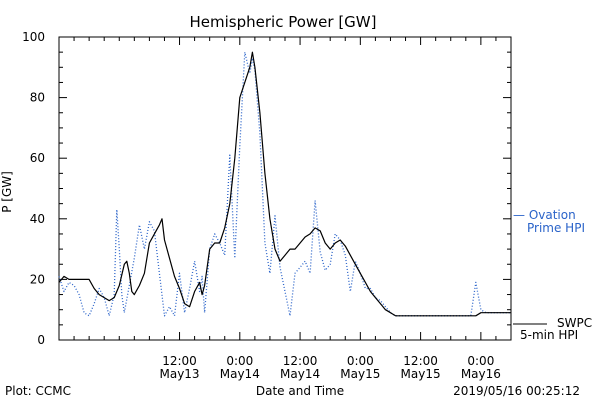 This screenshot has width=600, height=400. I want to click on footer-plot-credit: Plot: CCMC, so click(38, 391).